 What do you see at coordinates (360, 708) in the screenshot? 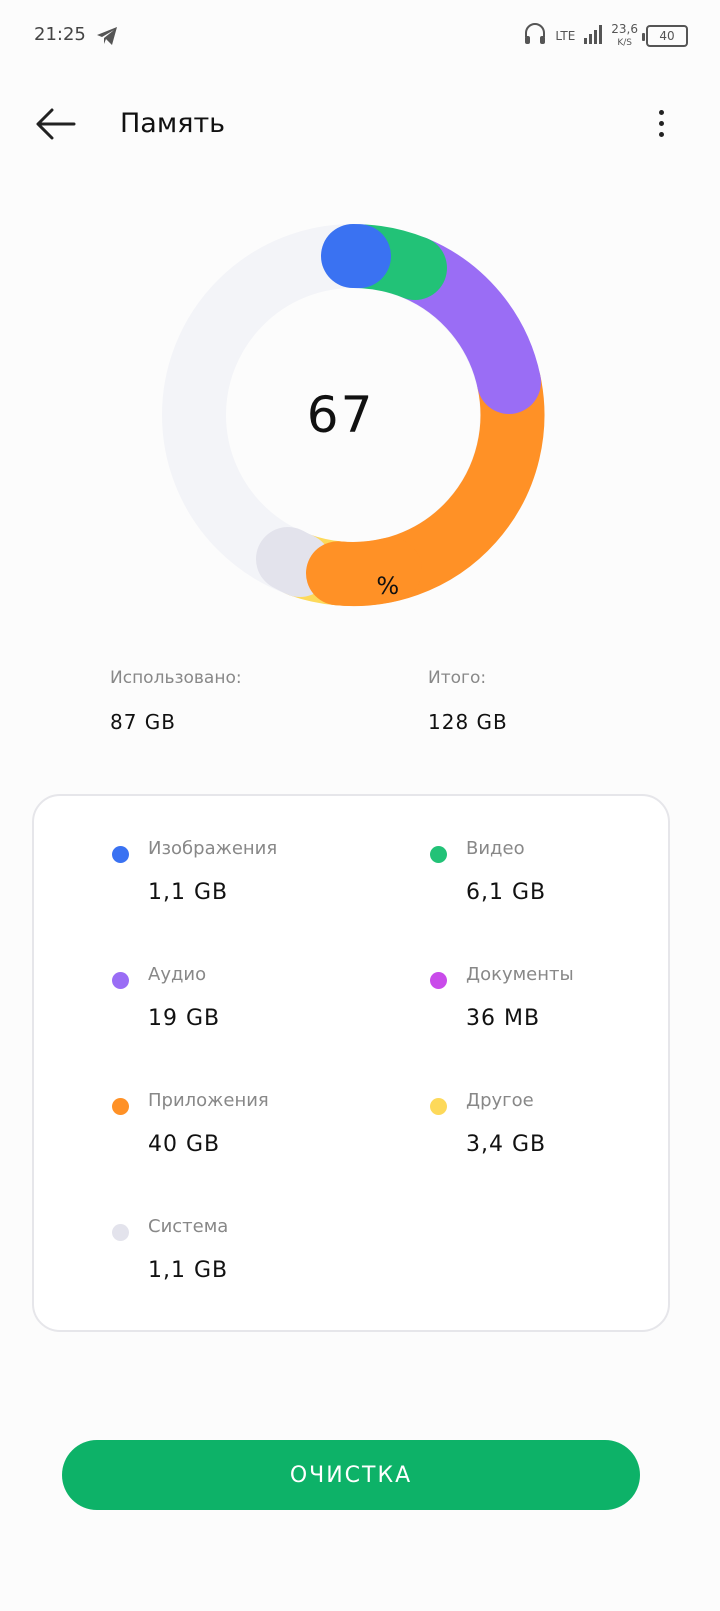
I see `storage-summary: Использовано: 87 GB Итого: 128 GB` at bounding box center [360, 708].